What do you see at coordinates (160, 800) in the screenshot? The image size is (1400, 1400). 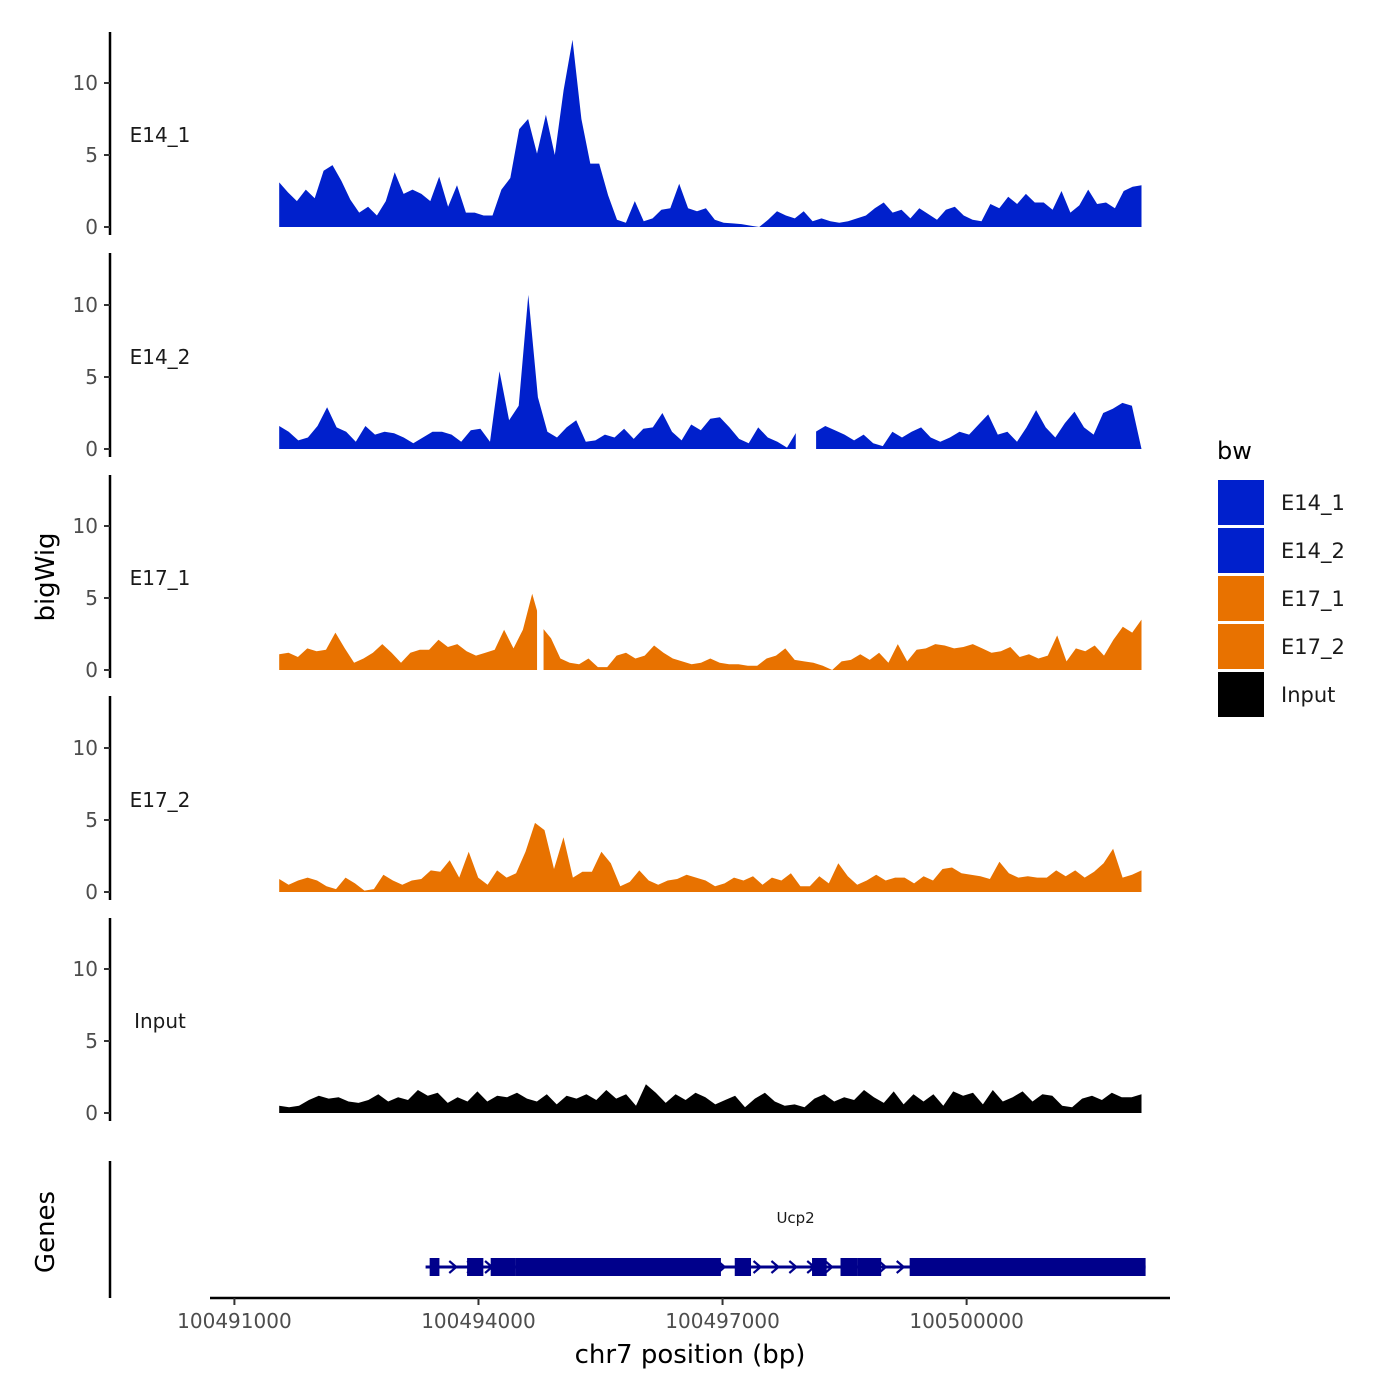 I see `track-label: E17_2` at bounding box center [160, 800].